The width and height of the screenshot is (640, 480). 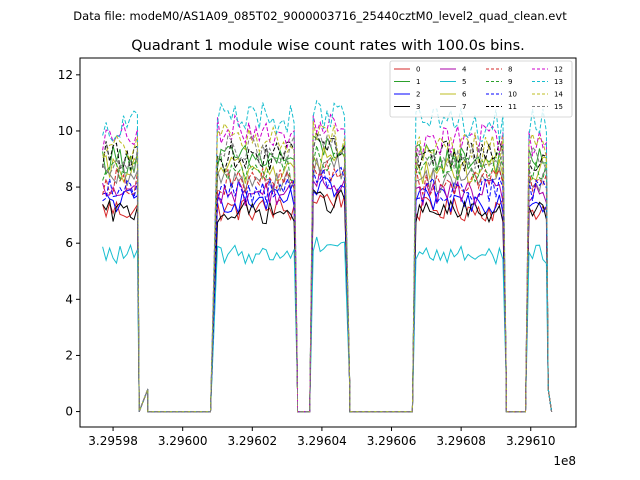 What do you see at coordinates (322, 441) in the screenshot?
I see `x-tick-label: 3.29604` at bounding box center [322, 441].